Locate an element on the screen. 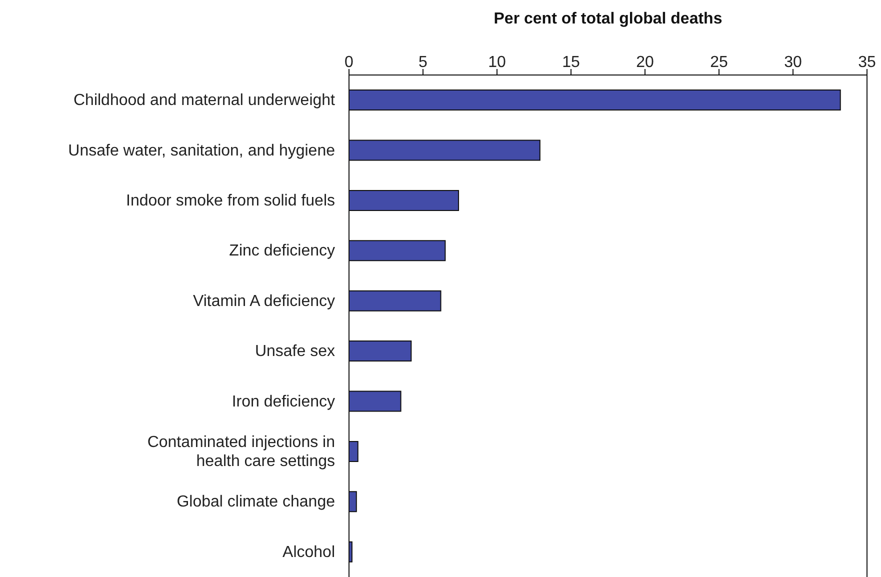 Image resolution: width=881 pixels, height=577 pixels. x-tick-label: 10 is located at coordinates (497, 62).